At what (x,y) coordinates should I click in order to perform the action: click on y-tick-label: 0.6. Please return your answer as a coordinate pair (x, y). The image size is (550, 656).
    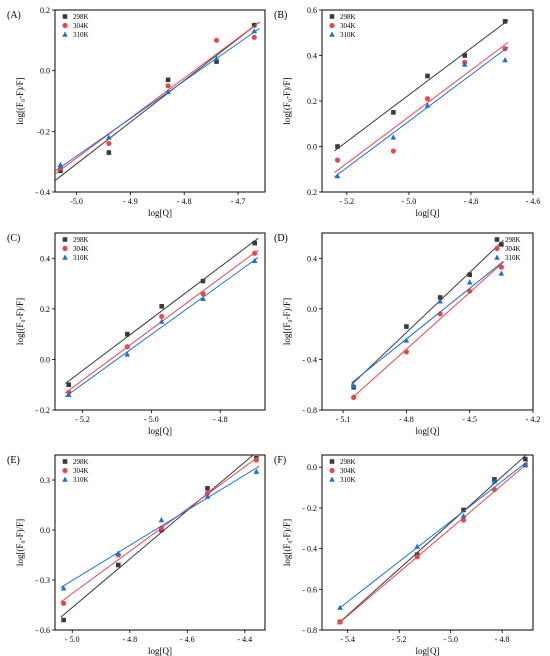
    Looking at the image, I should click on (312, 10).